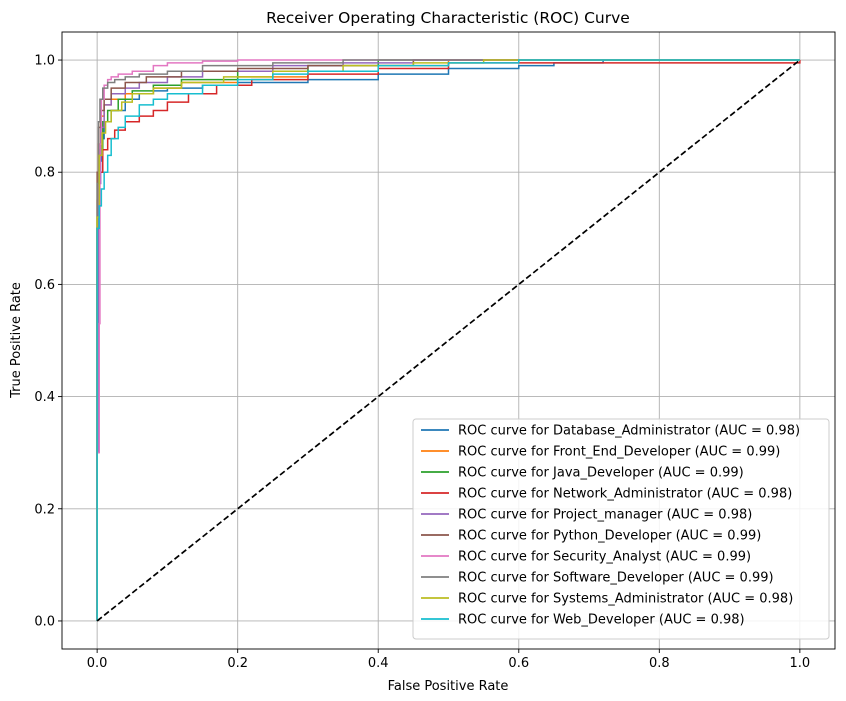 The height and width of the screenshot is (701, 846). What do you see at coordinates (44, 397) in the screenshot?
I see `y-tick-label: 0.4` at bounding box center [44, 397].